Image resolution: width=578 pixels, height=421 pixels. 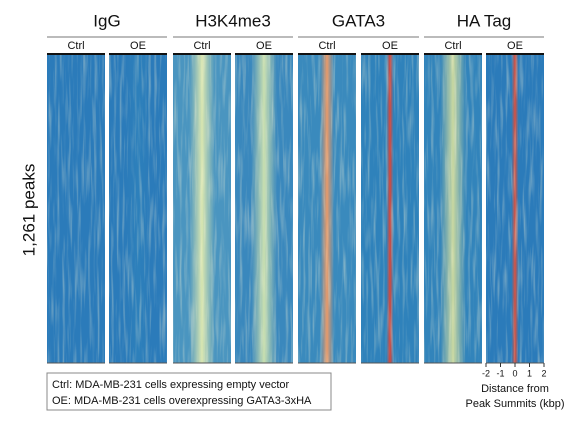 I want to click on legend-box, so click(x=189, y=391).